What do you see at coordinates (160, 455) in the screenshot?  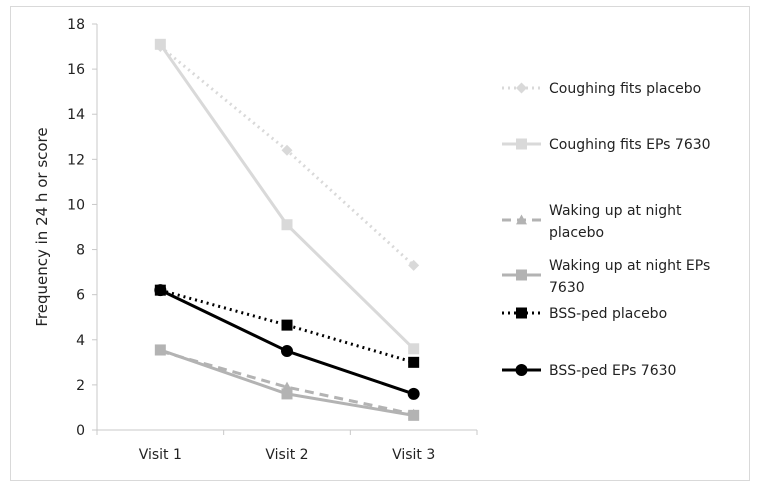 I see `x-tick-label: Visit 1` at bounding box center [160, 455].